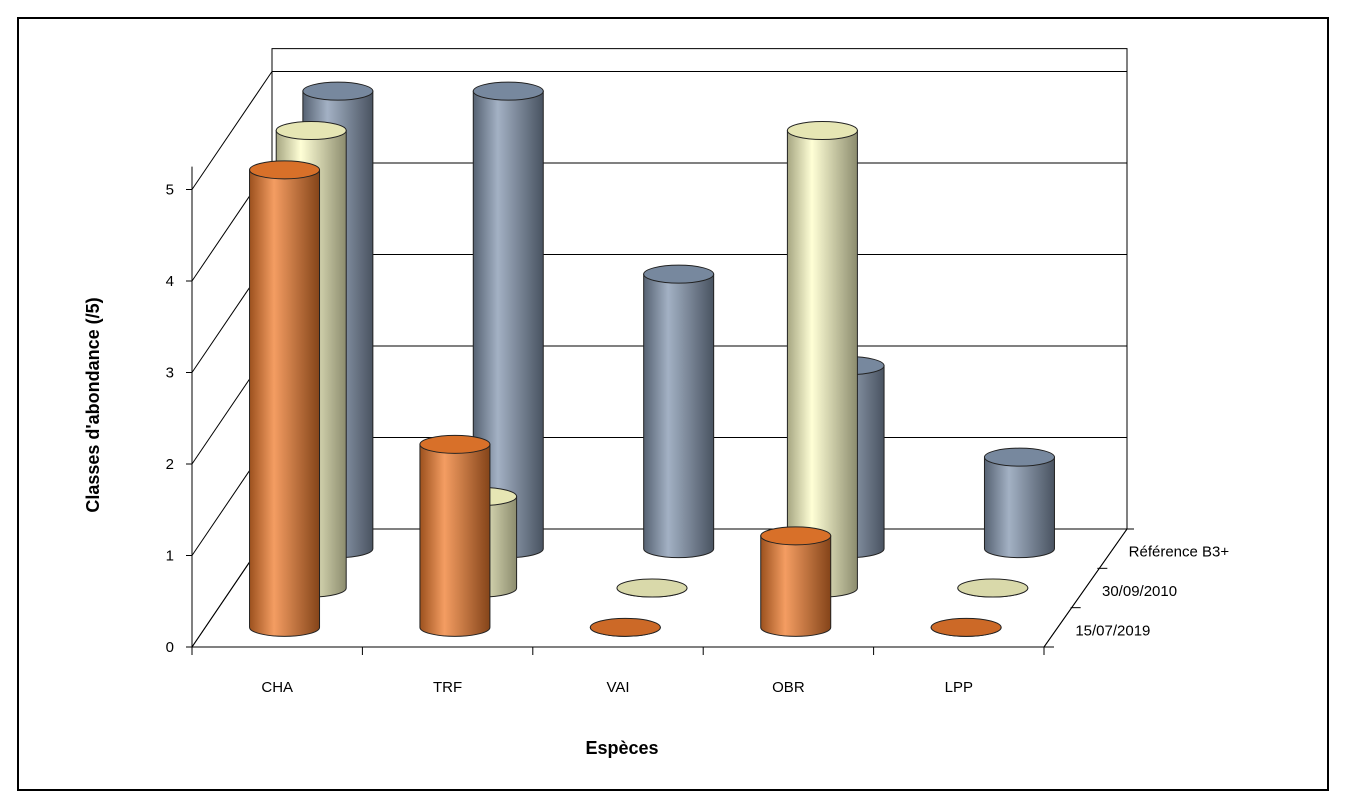 The height and width of the screenshot is (807, 1349). I want to click on x-axis-title: Espèces, so click(621, 748).